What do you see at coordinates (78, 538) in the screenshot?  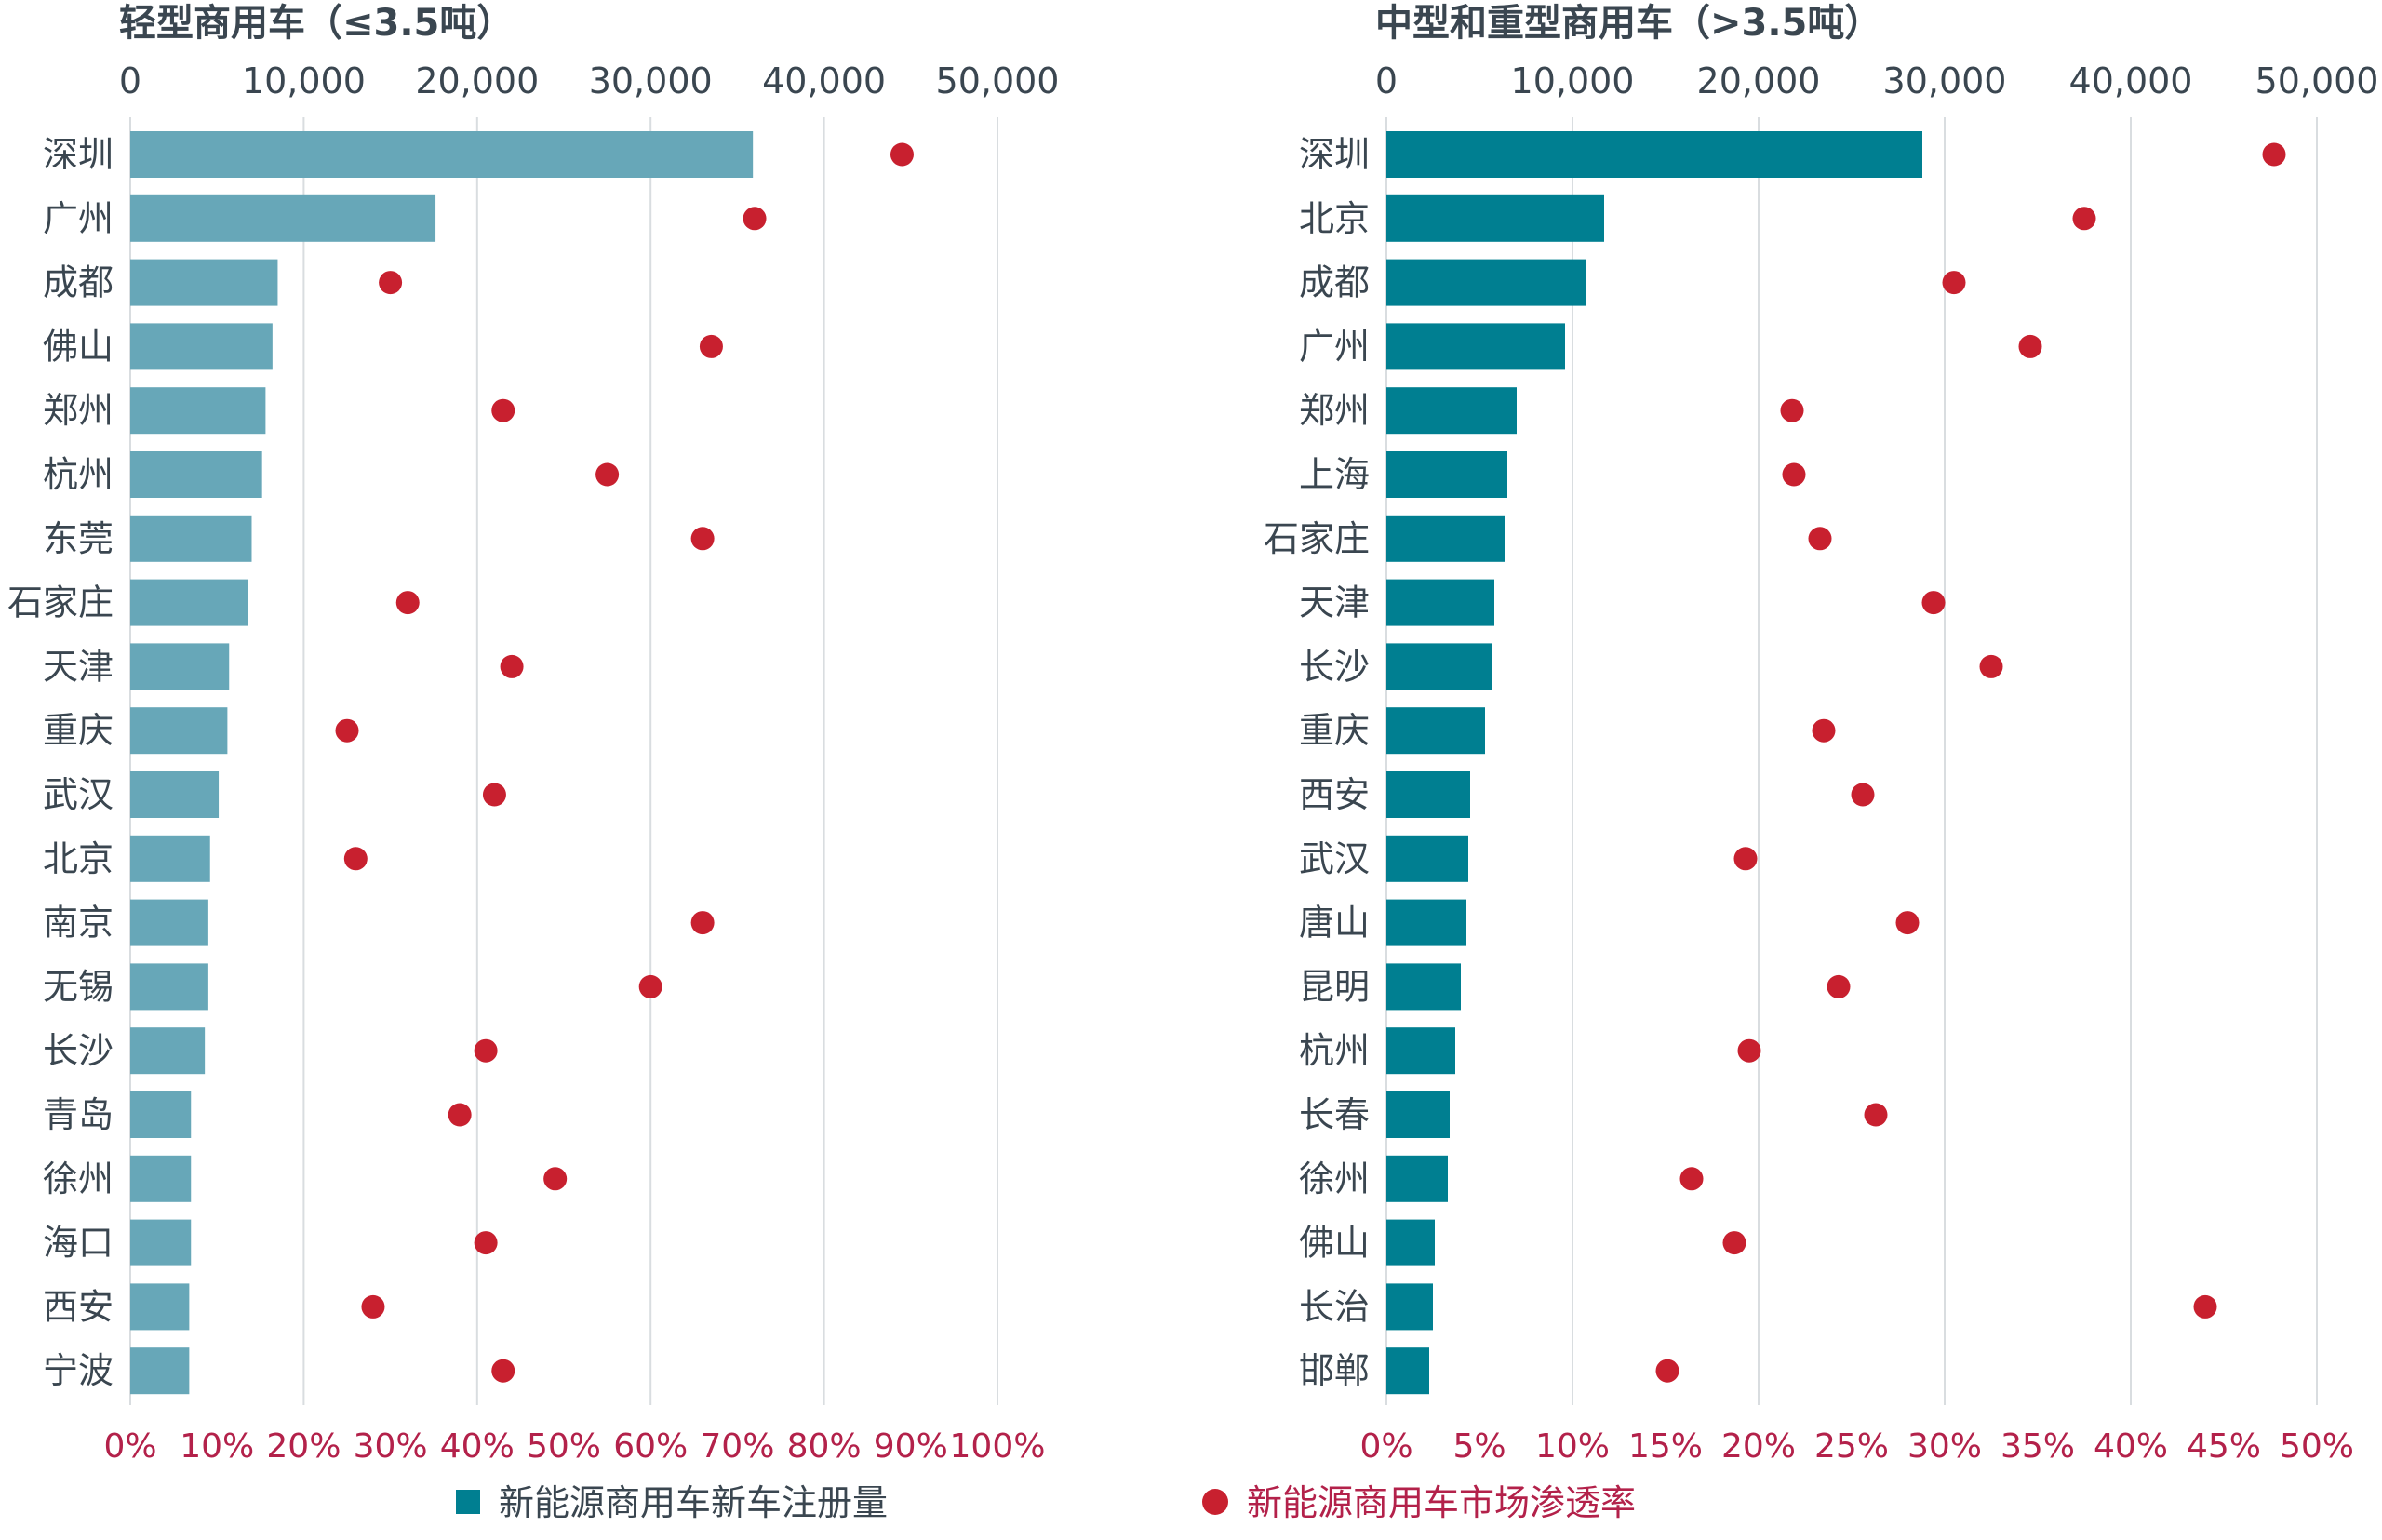 I see `light-category-label: 东莞` at bounding box center [78, 538].